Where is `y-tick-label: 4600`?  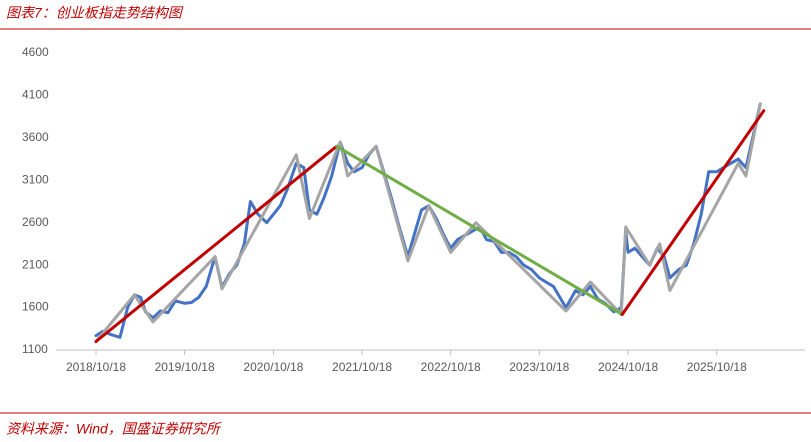
y-tick-label: 4600 is located at coordinates (35, 52).